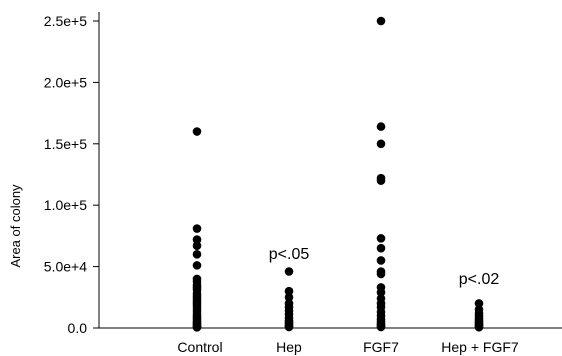 The width and height of the screenshot is (562, 356). What do you see at coordinates (65, 267) in the screenshot?
I see `y-tick-label: 5.0e+4` at bounding box center [65, 267].